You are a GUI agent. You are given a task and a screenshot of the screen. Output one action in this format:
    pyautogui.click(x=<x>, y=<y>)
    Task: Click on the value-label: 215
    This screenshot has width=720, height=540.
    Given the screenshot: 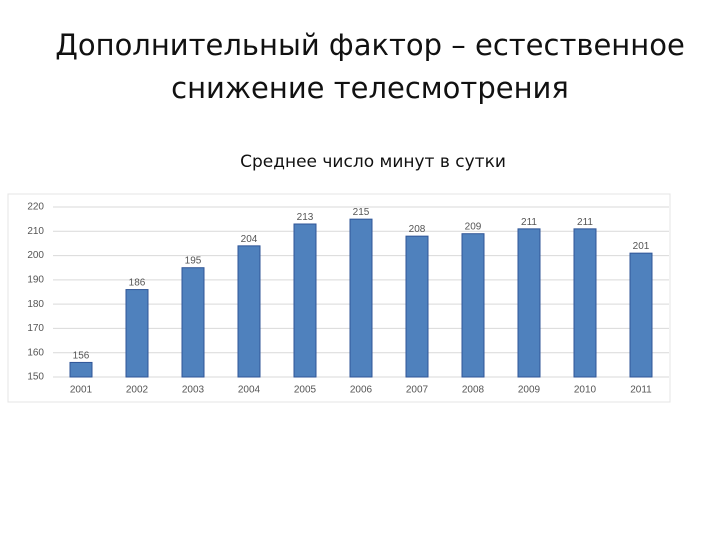 What is the action you would take?
    pyautogui.click(x=361, y=212)
    